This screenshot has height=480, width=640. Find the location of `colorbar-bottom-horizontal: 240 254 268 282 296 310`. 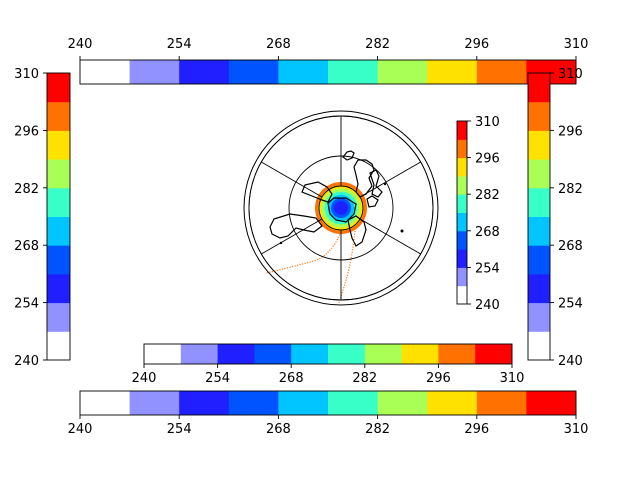

colorbar-bottom-horizontal: 240 254 268 282 296 310 is located at coordinates (328, 413).